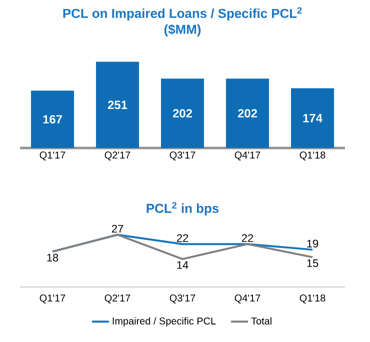  What do you see at coordinates (182, 14) in the screenshot?
I see `chart-title: PCL on Impaired Loans / Specific PCL$^{2}$` at bounding box center [182, 14].